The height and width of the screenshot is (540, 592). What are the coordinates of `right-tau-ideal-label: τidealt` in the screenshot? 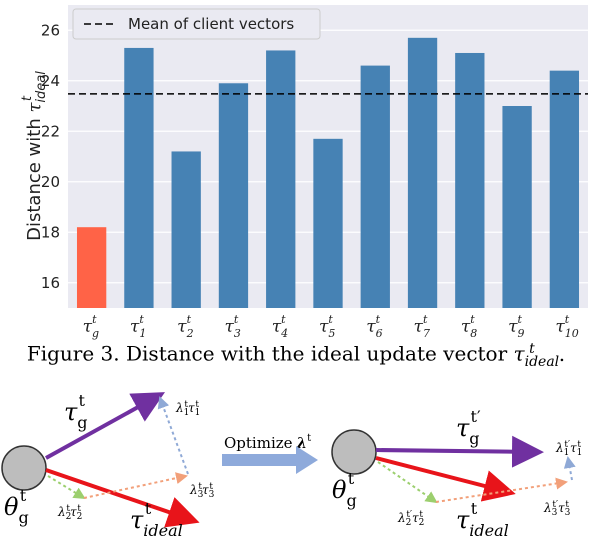 It's located at (482, 519).